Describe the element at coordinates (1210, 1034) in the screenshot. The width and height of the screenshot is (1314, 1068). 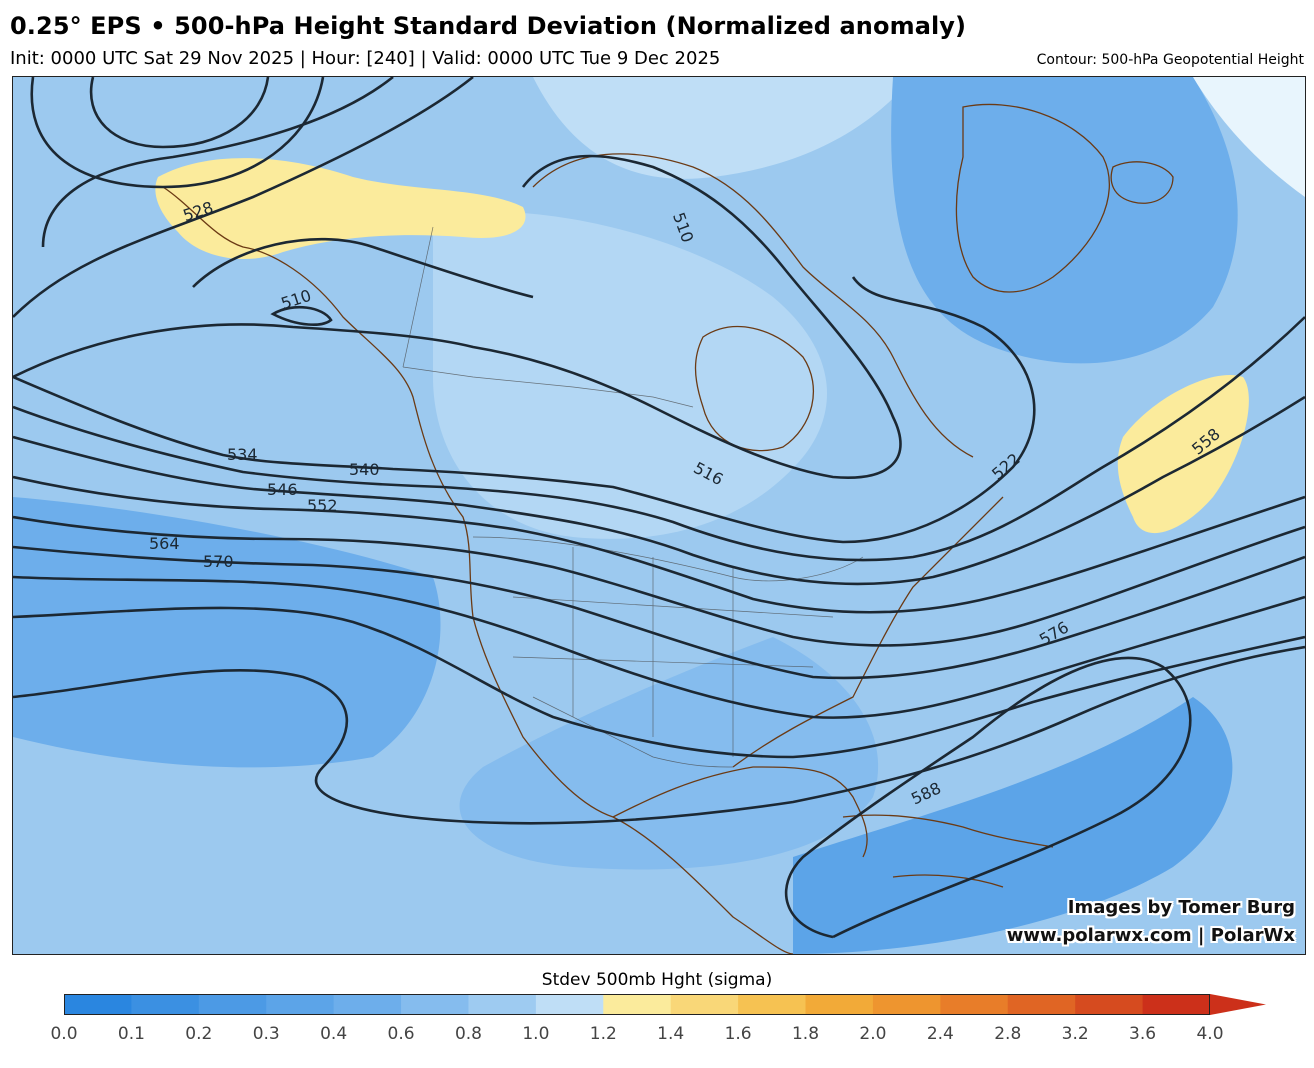
I see `colorbar-tick-label: 4.0` at that location.